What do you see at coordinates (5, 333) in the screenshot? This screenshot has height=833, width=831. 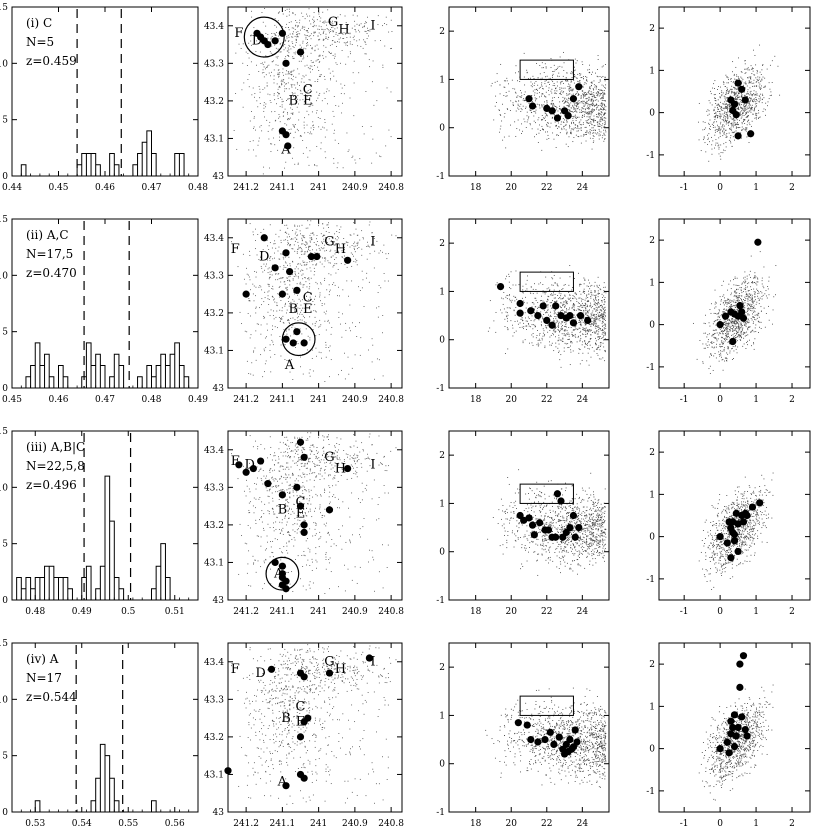 I see `hist-ii-ytick-label: 5` at bounding box center [5, 333].